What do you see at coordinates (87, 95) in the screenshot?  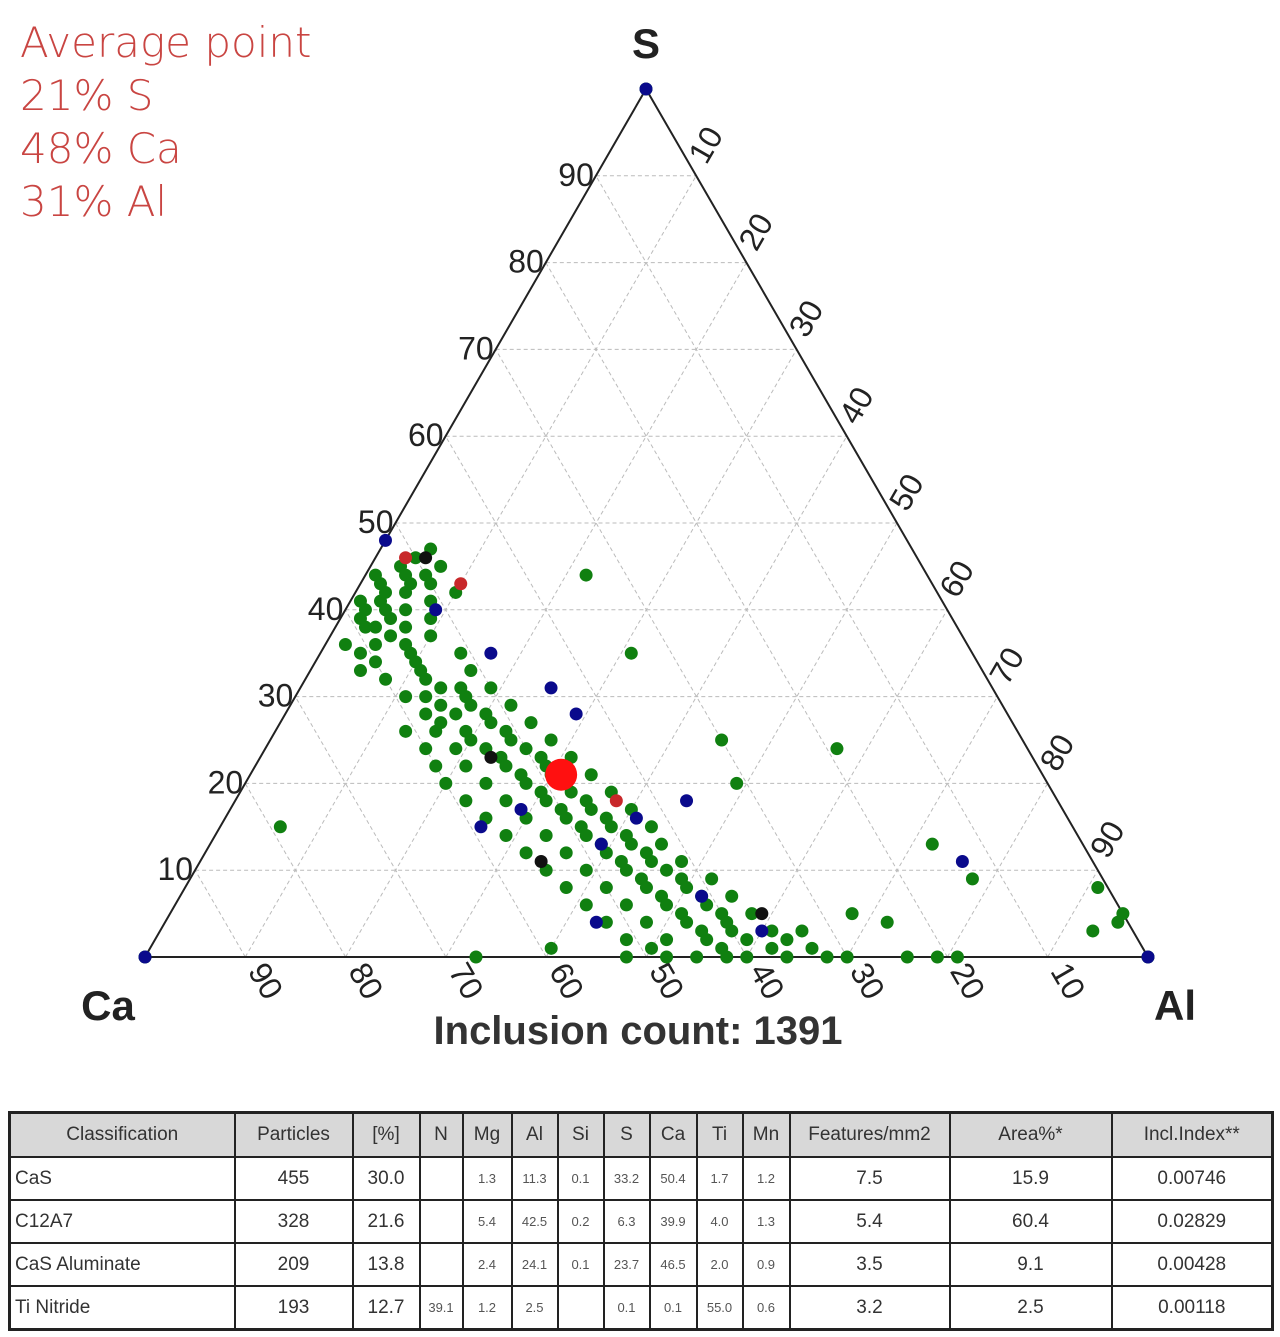 I see `average-s: 21% S` at bounding box center [87, 95].